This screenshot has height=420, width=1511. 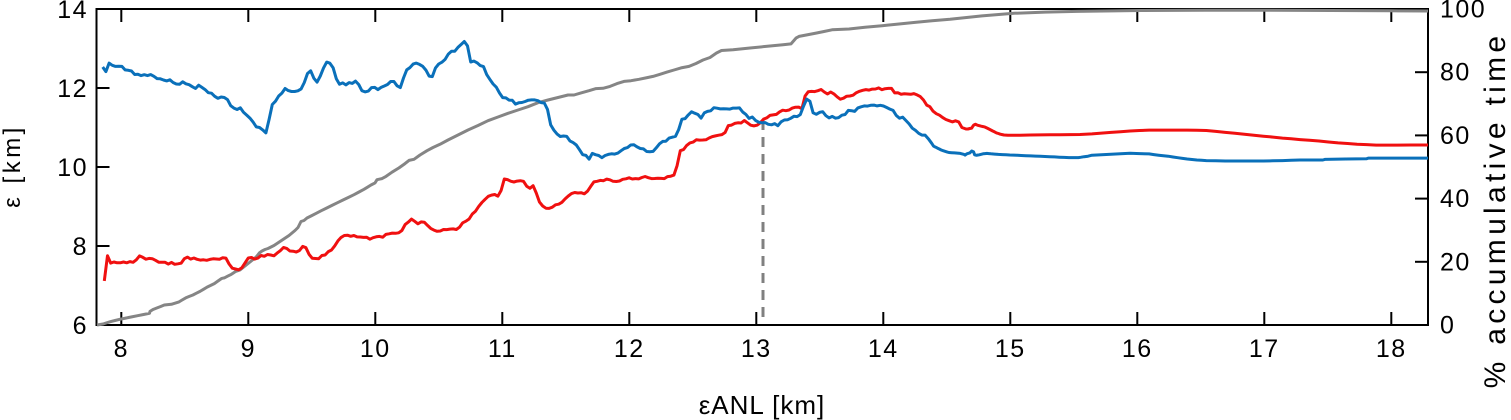 I want to click on svg-text: 17, so click(x=1264, y=349).